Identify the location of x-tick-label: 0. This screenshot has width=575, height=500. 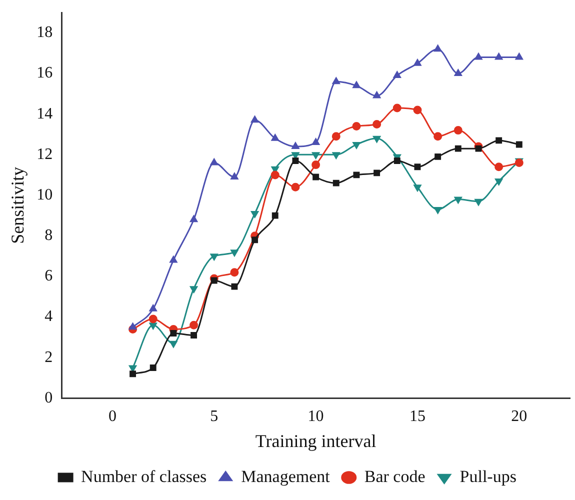
(112, 417).